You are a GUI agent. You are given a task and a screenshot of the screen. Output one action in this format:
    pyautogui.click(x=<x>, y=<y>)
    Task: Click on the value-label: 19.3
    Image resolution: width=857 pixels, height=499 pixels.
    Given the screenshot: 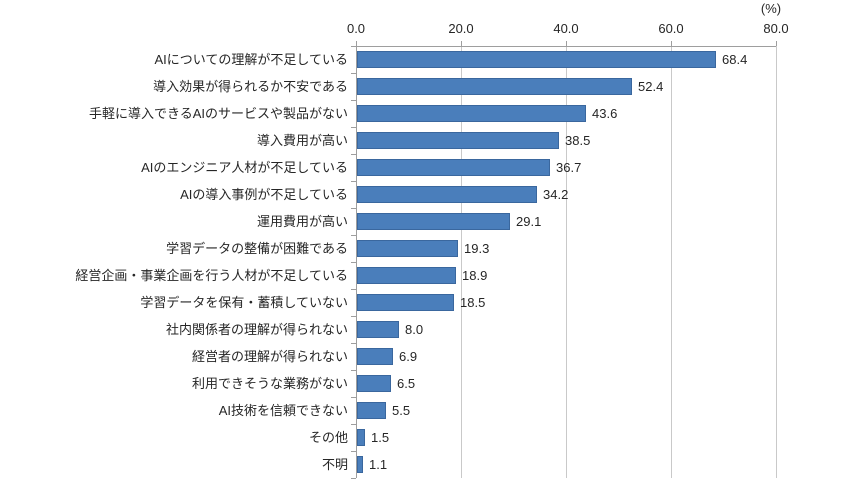 What is the action you would take?
    pyautogui.click(x=477, y=248)
    